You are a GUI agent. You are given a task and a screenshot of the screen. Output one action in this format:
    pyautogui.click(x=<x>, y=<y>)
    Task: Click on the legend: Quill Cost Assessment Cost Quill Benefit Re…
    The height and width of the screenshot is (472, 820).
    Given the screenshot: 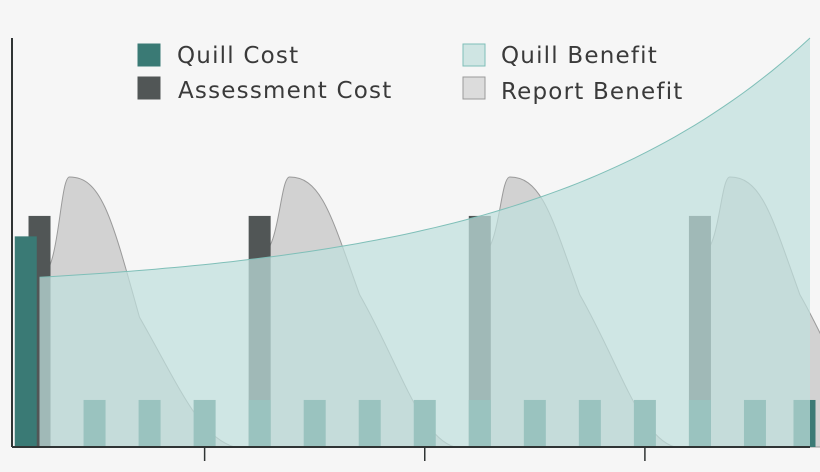 What is the action you would take?
    pyautogui.click(x=410, y=74)
    